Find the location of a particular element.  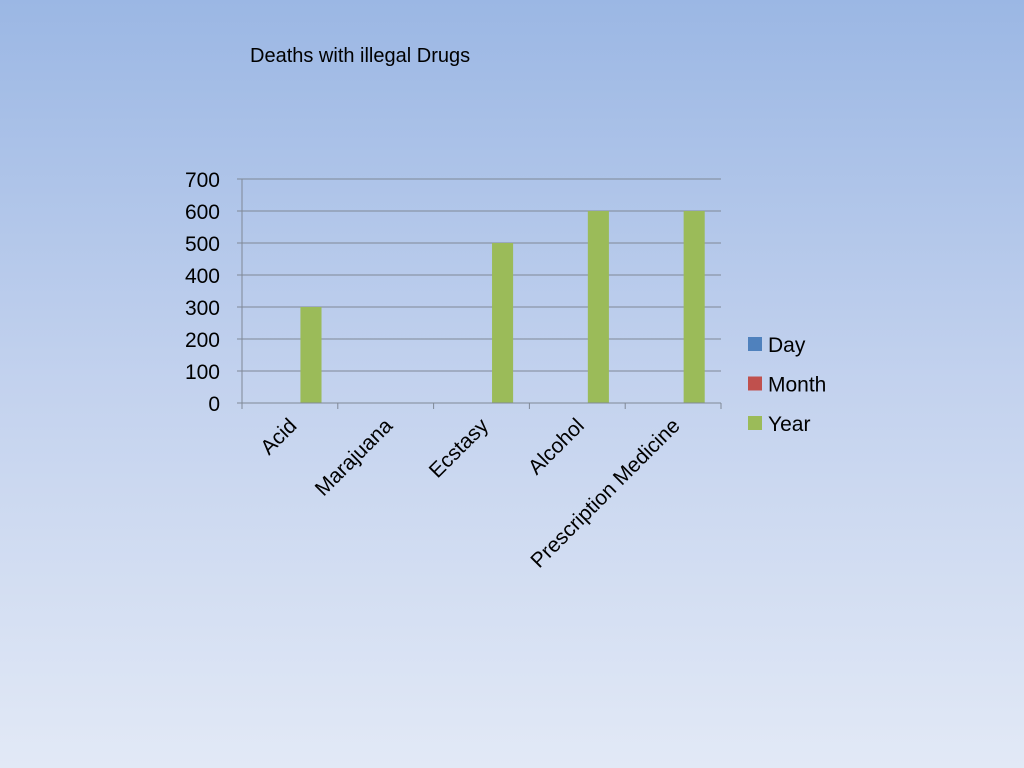

gridlines is located at coordinates (481, 275).